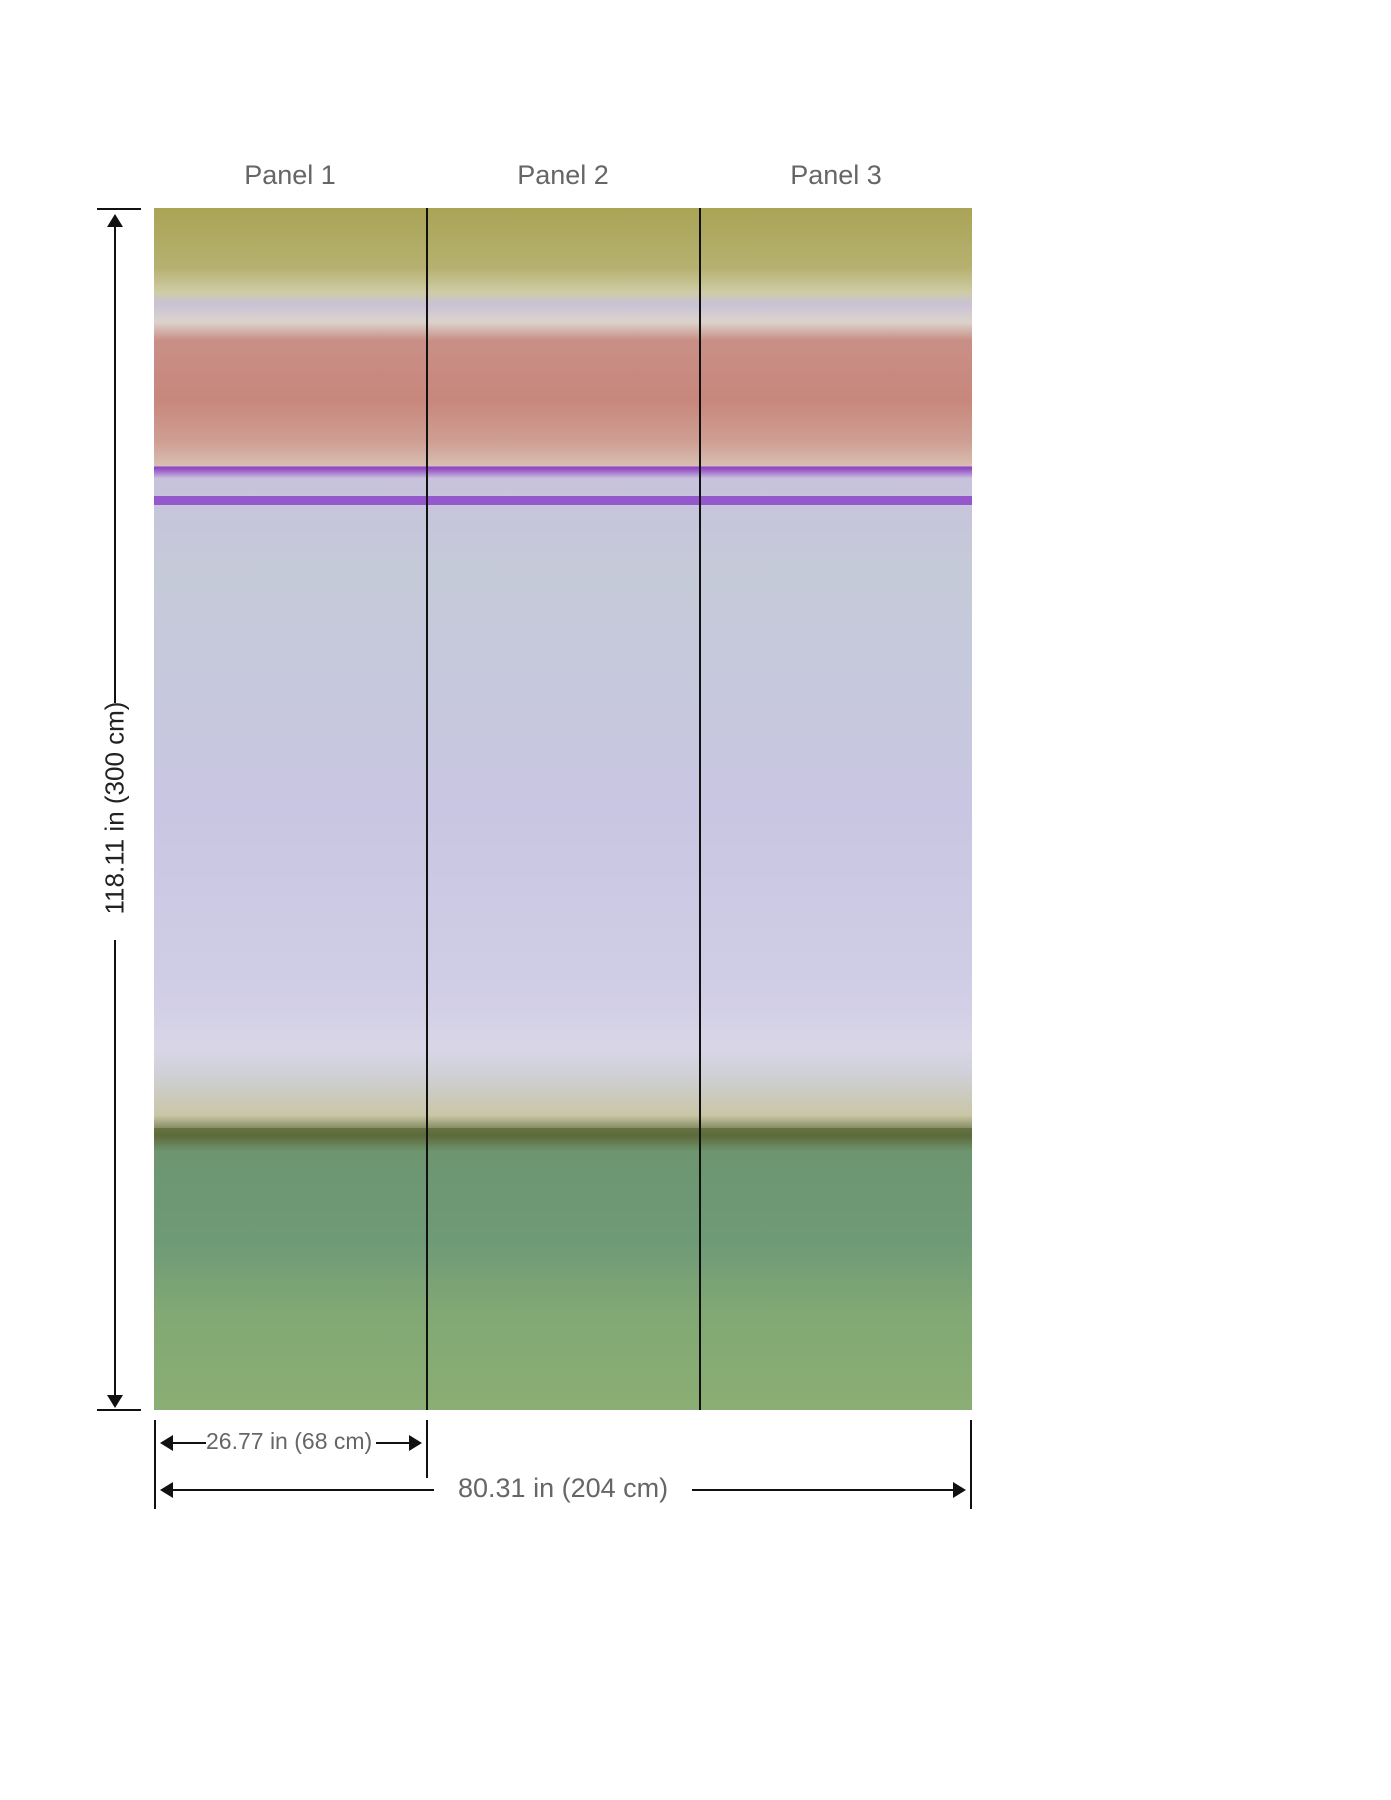 The height and width of the screenshot is (1800, 1391). I want to click on arrow-up-icon, so click(115, 220).